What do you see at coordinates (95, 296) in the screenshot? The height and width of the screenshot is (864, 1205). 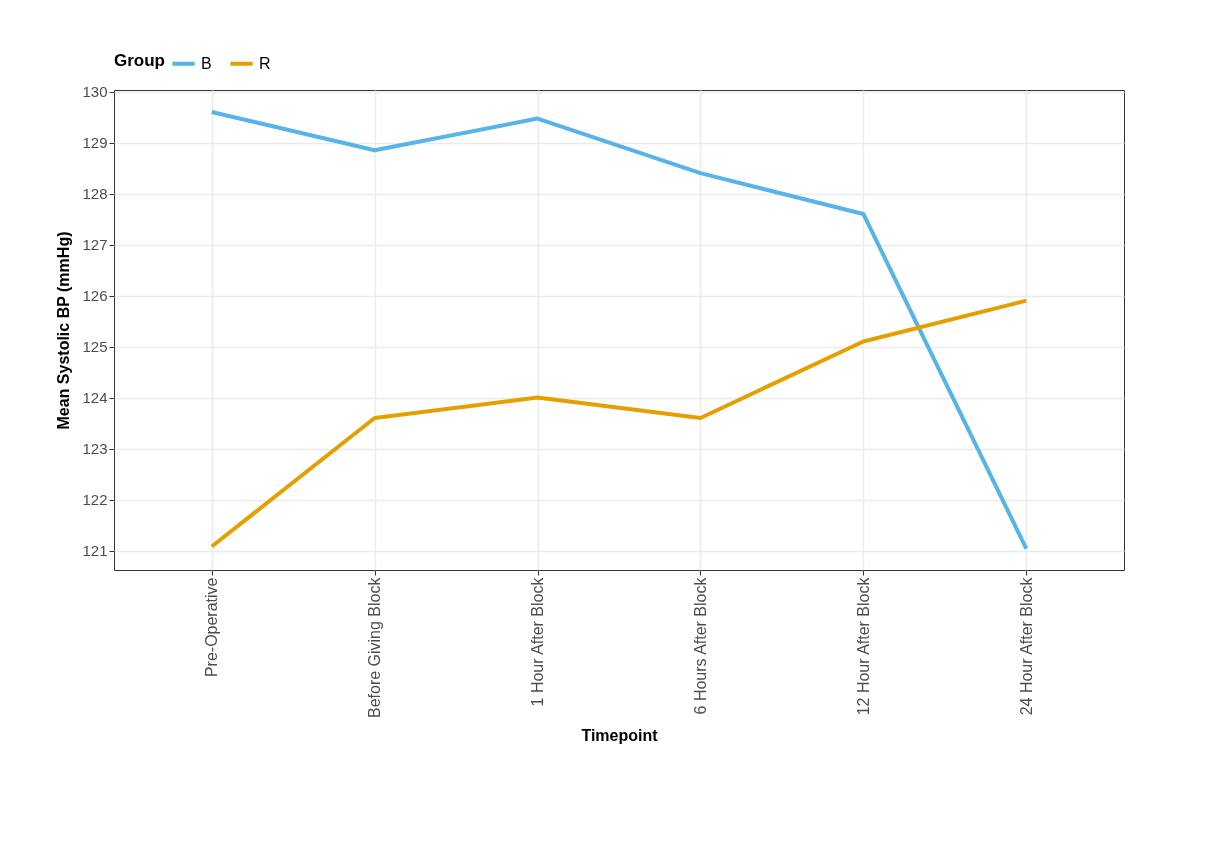 I see `y-tick-label: 126` at bounding box center [95, 296].